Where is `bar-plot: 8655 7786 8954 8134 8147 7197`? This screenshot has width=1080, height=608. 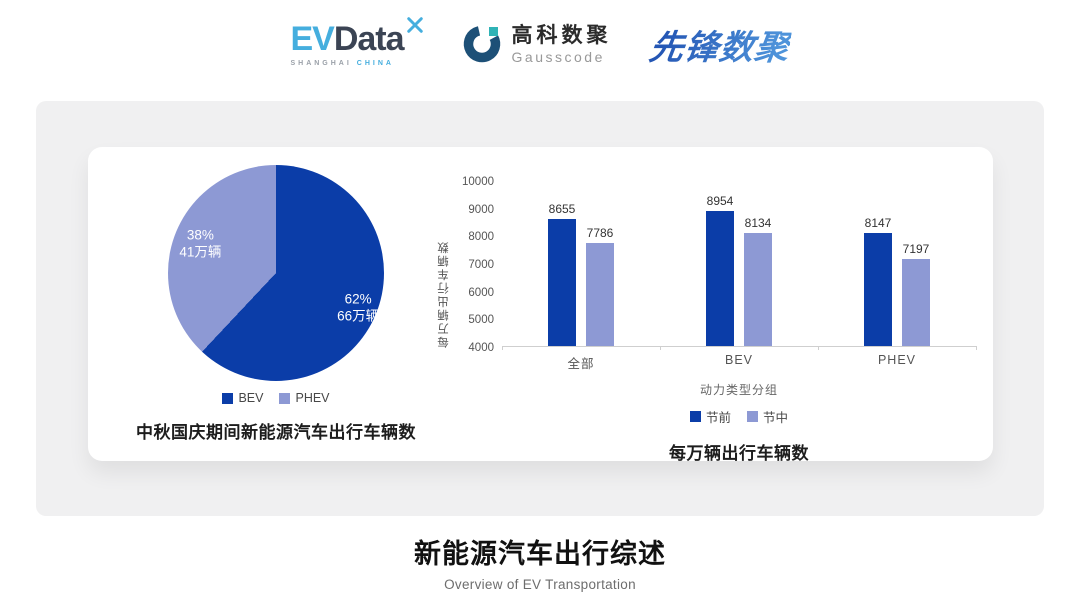
bar-plot: 8655 7786 8954 8134 8147 7197 is located at coordinates (739, 266).